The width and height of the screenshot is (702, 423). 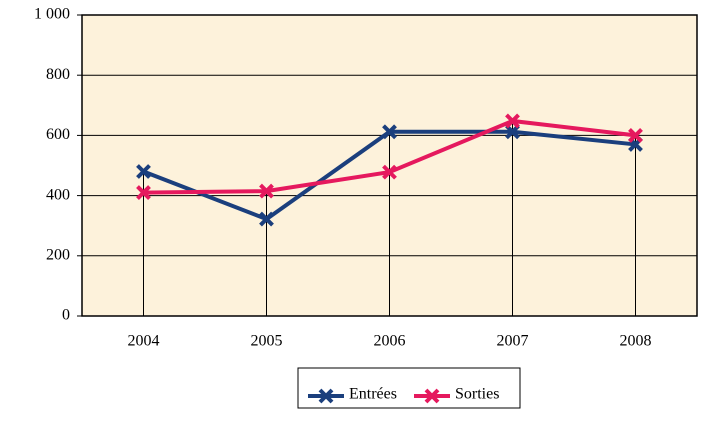 What do you see at coordinates (52, 14) in the screenshot?
I see `y-tick-label: 1 000` at bounding box center [52, 14].